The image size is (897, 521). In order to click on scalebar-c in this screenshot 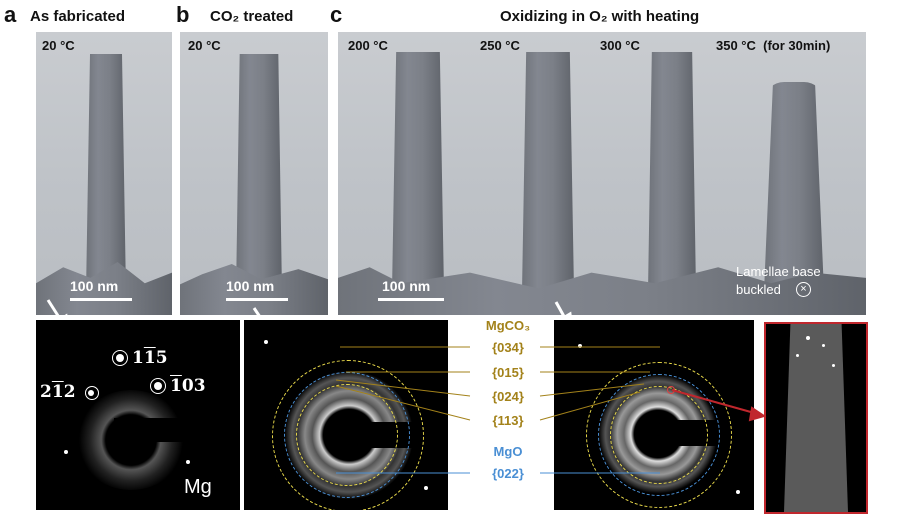, I will do `click(411, 299)`.